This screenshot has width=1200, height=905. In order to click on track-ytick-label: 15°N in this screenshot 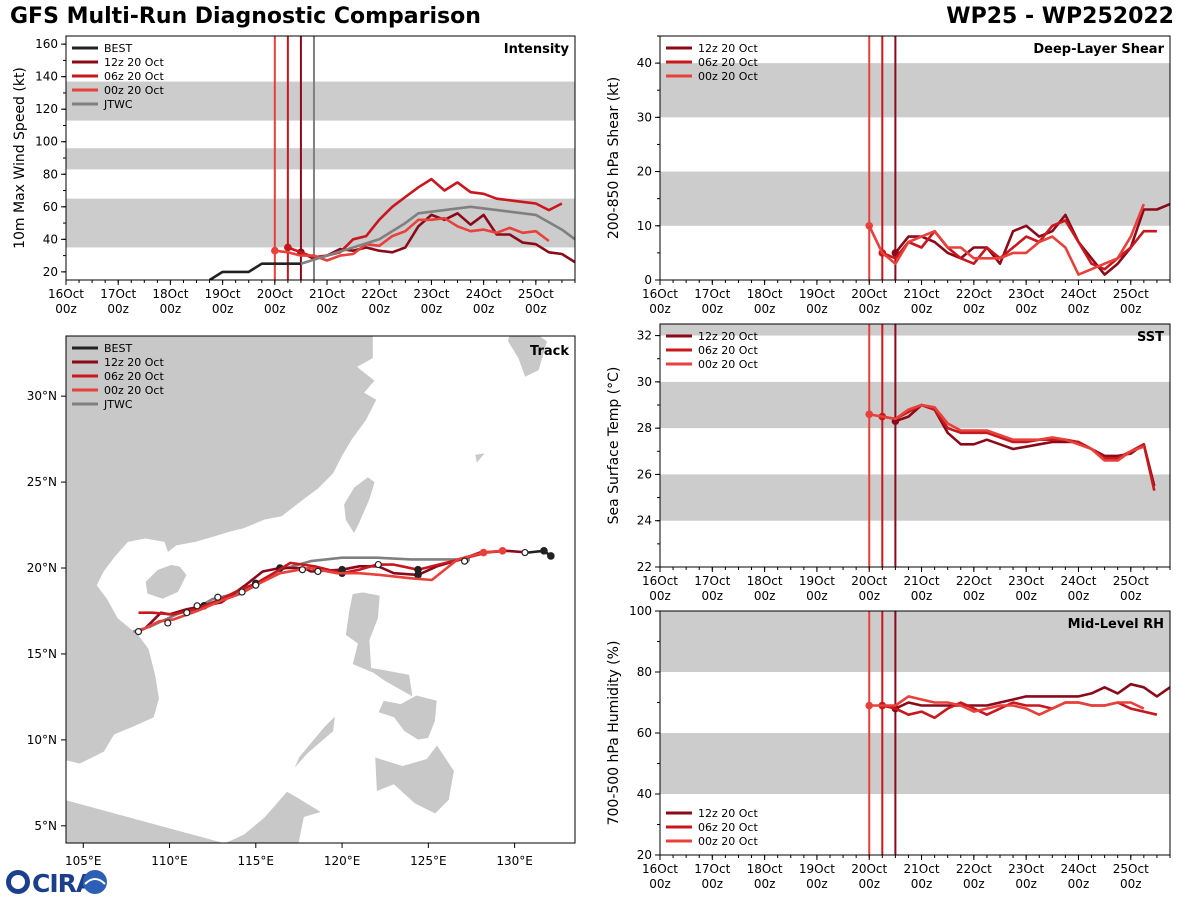, I will do `click(42, 654)`.